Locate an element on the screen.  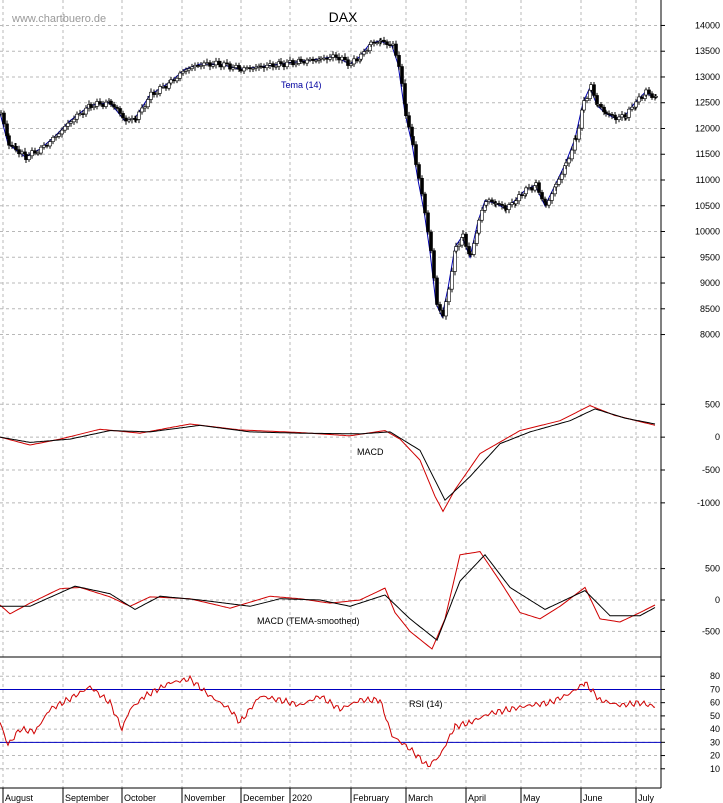
y-tick-label: 500 is located at coordinates (712, 404).